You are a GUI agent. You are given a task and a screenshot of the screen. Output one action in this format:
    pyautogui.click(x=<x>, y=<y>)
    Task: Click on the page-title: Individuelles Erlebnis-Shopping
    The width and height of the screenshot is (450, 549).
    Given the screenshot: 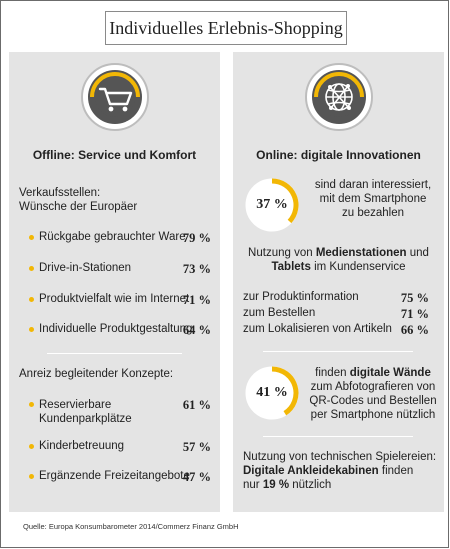 What is the action you would take?
    pyautogui.click(x=226, y=28)
    